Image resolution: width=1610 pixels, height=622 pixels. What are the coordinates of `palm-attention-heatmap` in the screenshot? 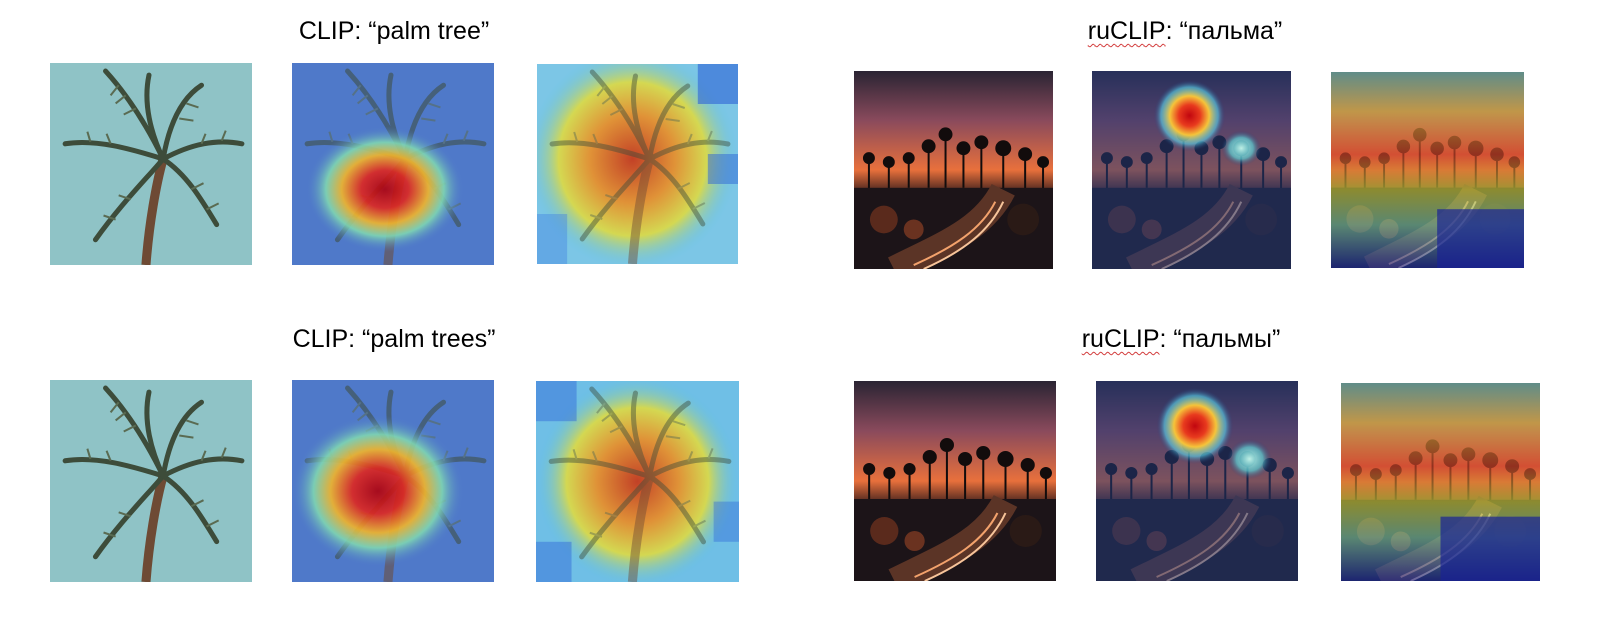 It's located at (637, 164).